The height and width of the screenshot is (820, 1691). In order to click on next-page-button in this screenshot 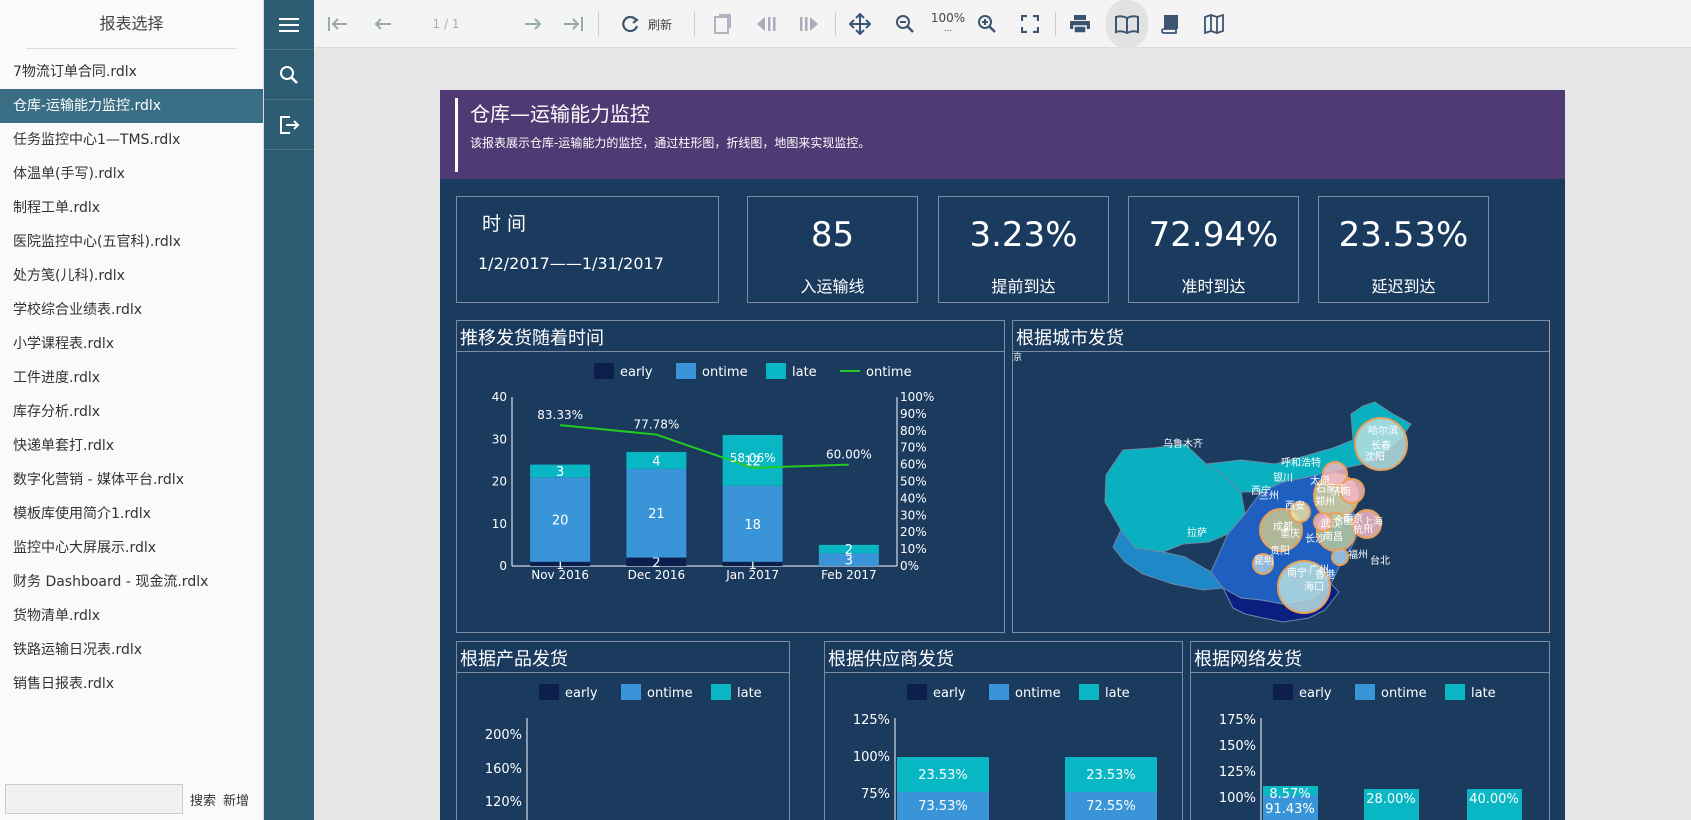, I will do `click(533, 24)`.